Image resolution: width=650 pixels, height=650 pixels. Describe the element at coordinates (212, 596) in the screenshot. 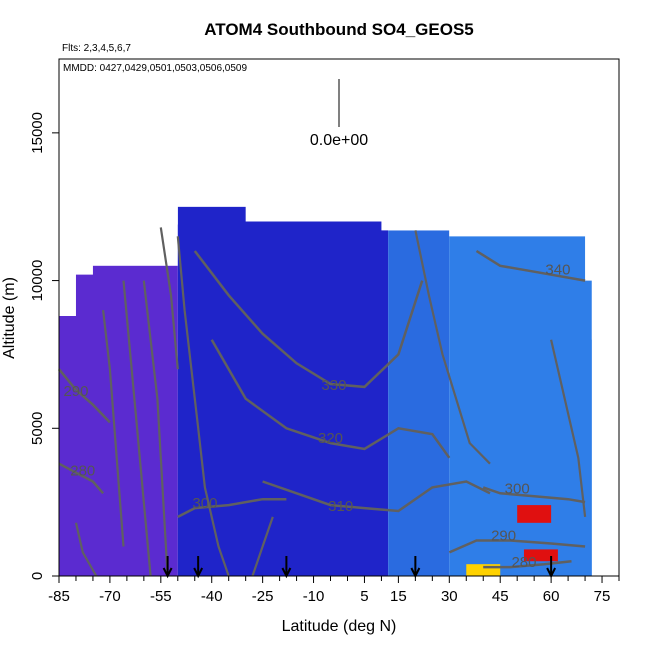

I see `x-tick-label-3: -40` at that location.